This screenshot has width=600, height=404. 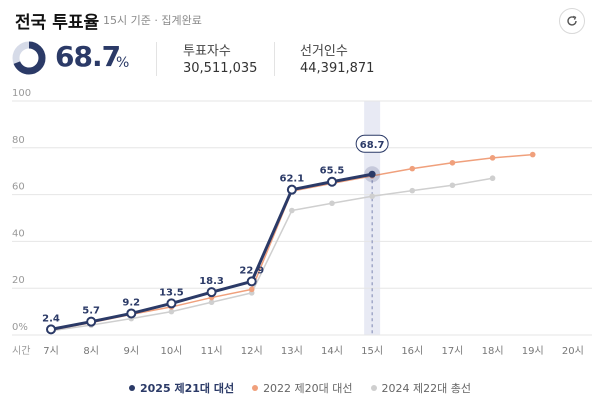 What do you see at coordinates (18, 233) in the screenshot?
I see `y-tick-label: 40` at bounding box center [18, 233].